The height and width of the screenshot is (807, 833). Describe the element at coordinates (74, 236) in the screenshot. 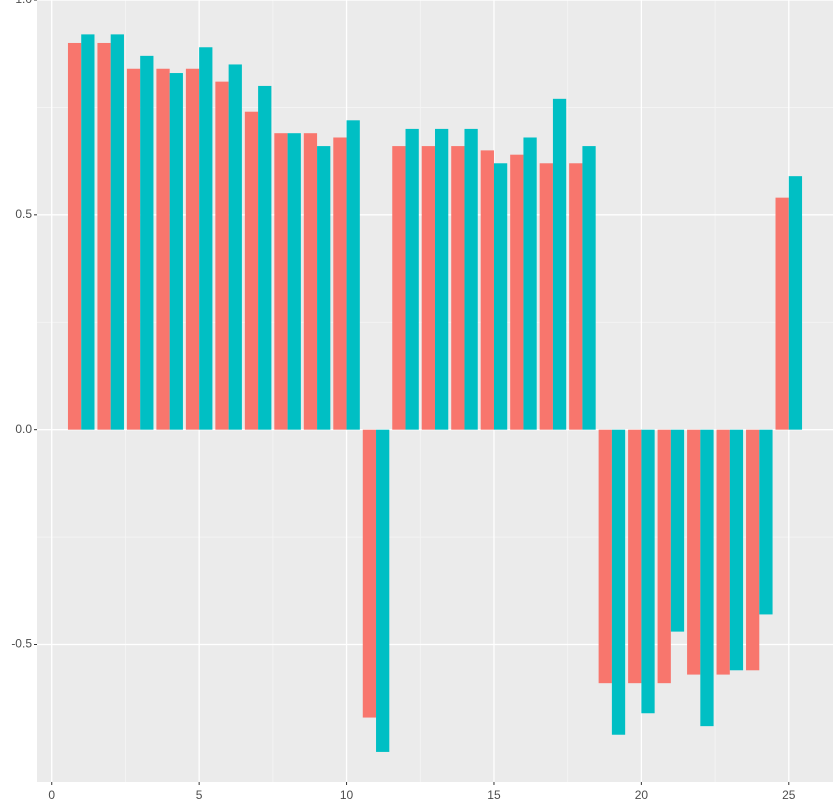

I see `bar-series1-x1` at that location.